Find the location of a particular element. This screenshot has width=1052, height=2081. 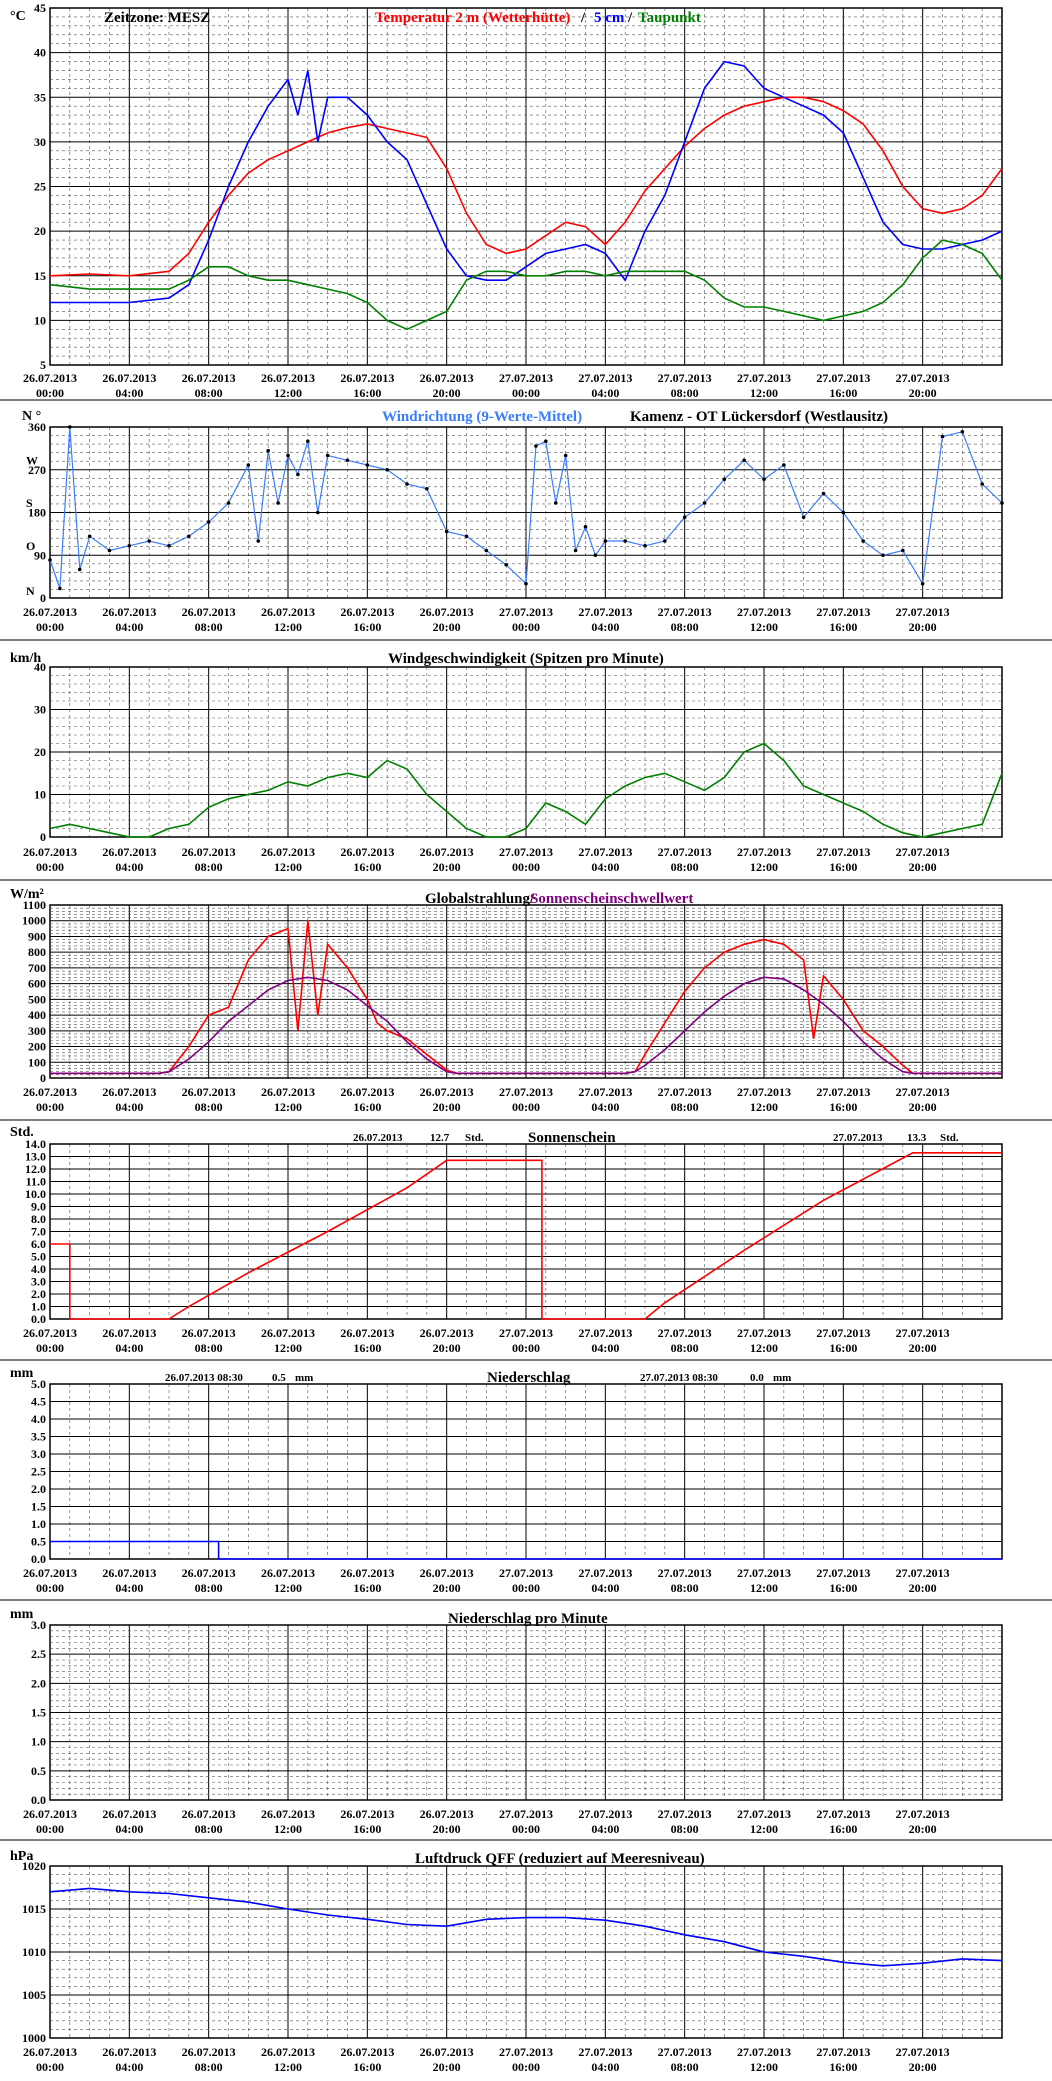

y-tick-label: 2.0 is located at coordinates (38, 1294).